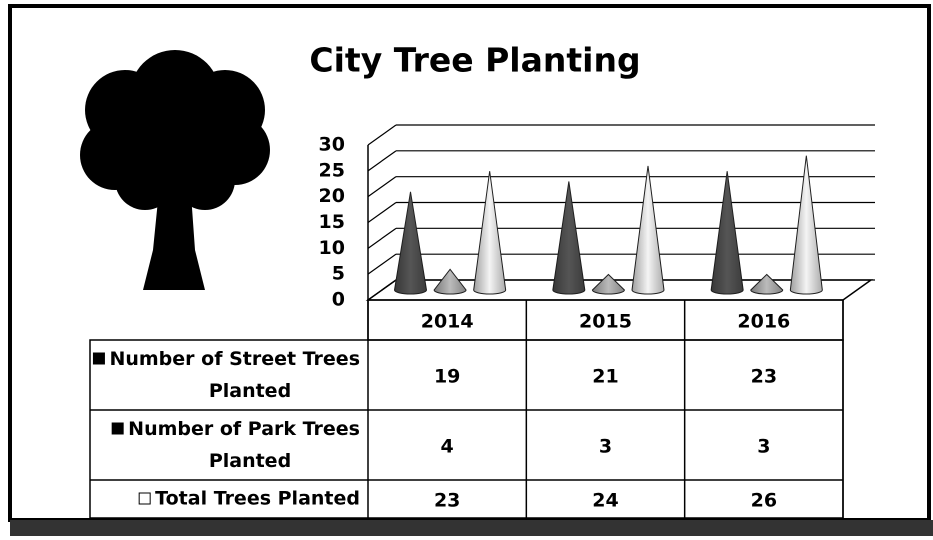  I want to click on y-tick-label: 25, so click(332, 170).